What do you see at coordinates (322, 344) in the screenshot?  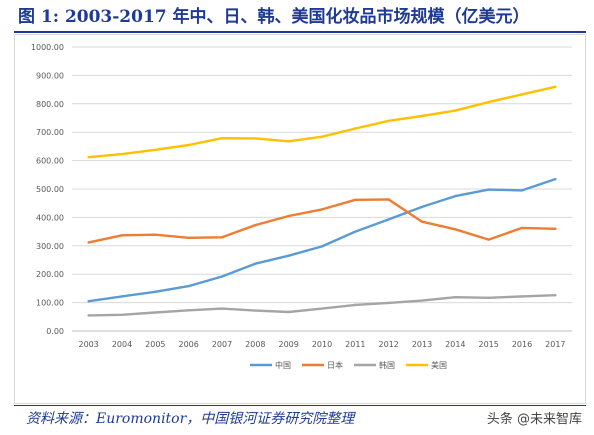 I see `x-tick-label: 2010` at bounding box center [322, 344].